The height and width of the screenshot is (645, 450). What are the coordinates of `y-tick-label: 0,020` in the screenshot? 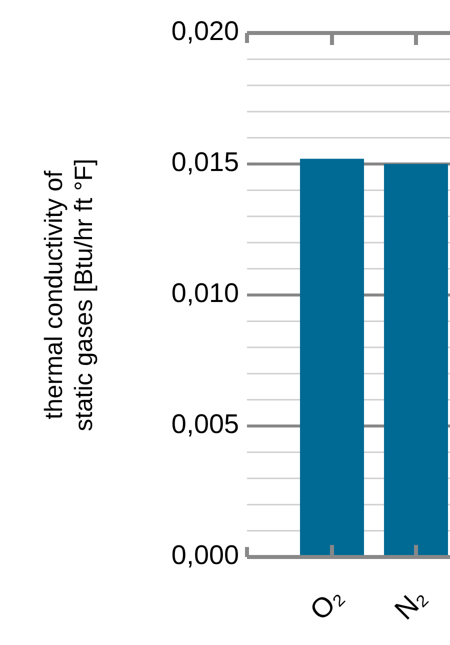 It's located at (205, 31).